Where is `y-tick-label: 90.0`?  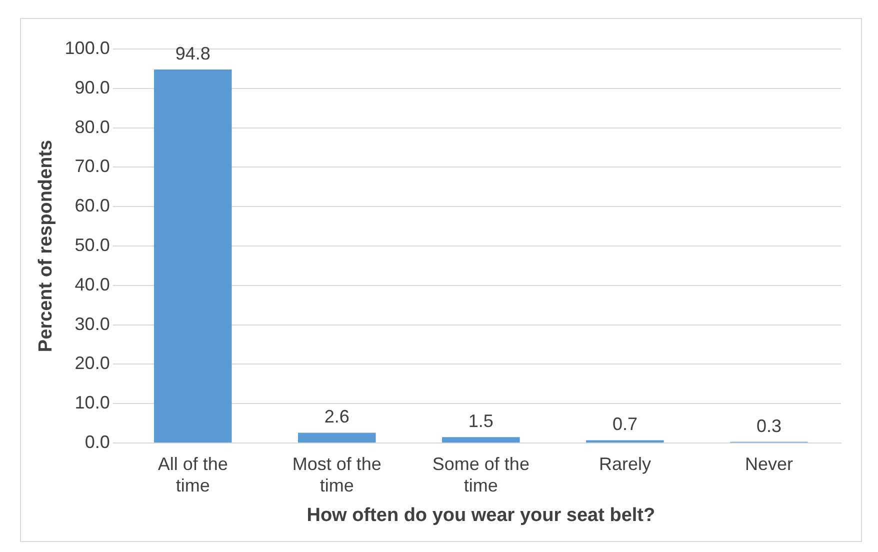 y-tick-label: 90.0 is located at coordinates (92, 87).